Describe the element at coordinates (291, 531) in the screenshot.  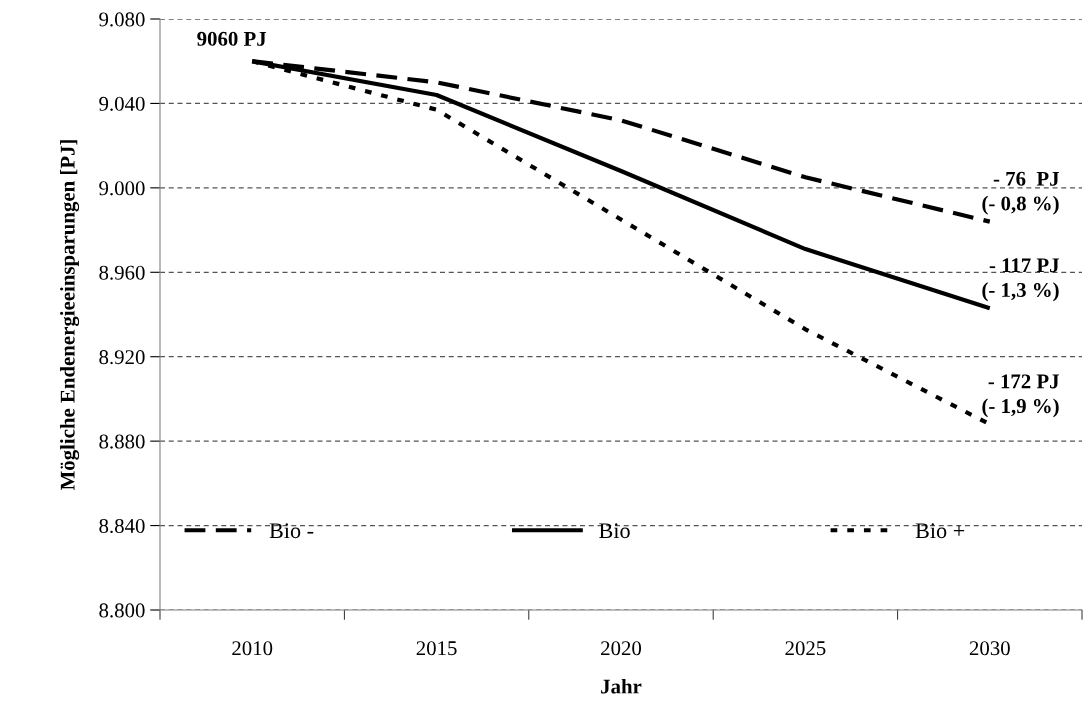
I see `legend-label: Bio -` at that location.